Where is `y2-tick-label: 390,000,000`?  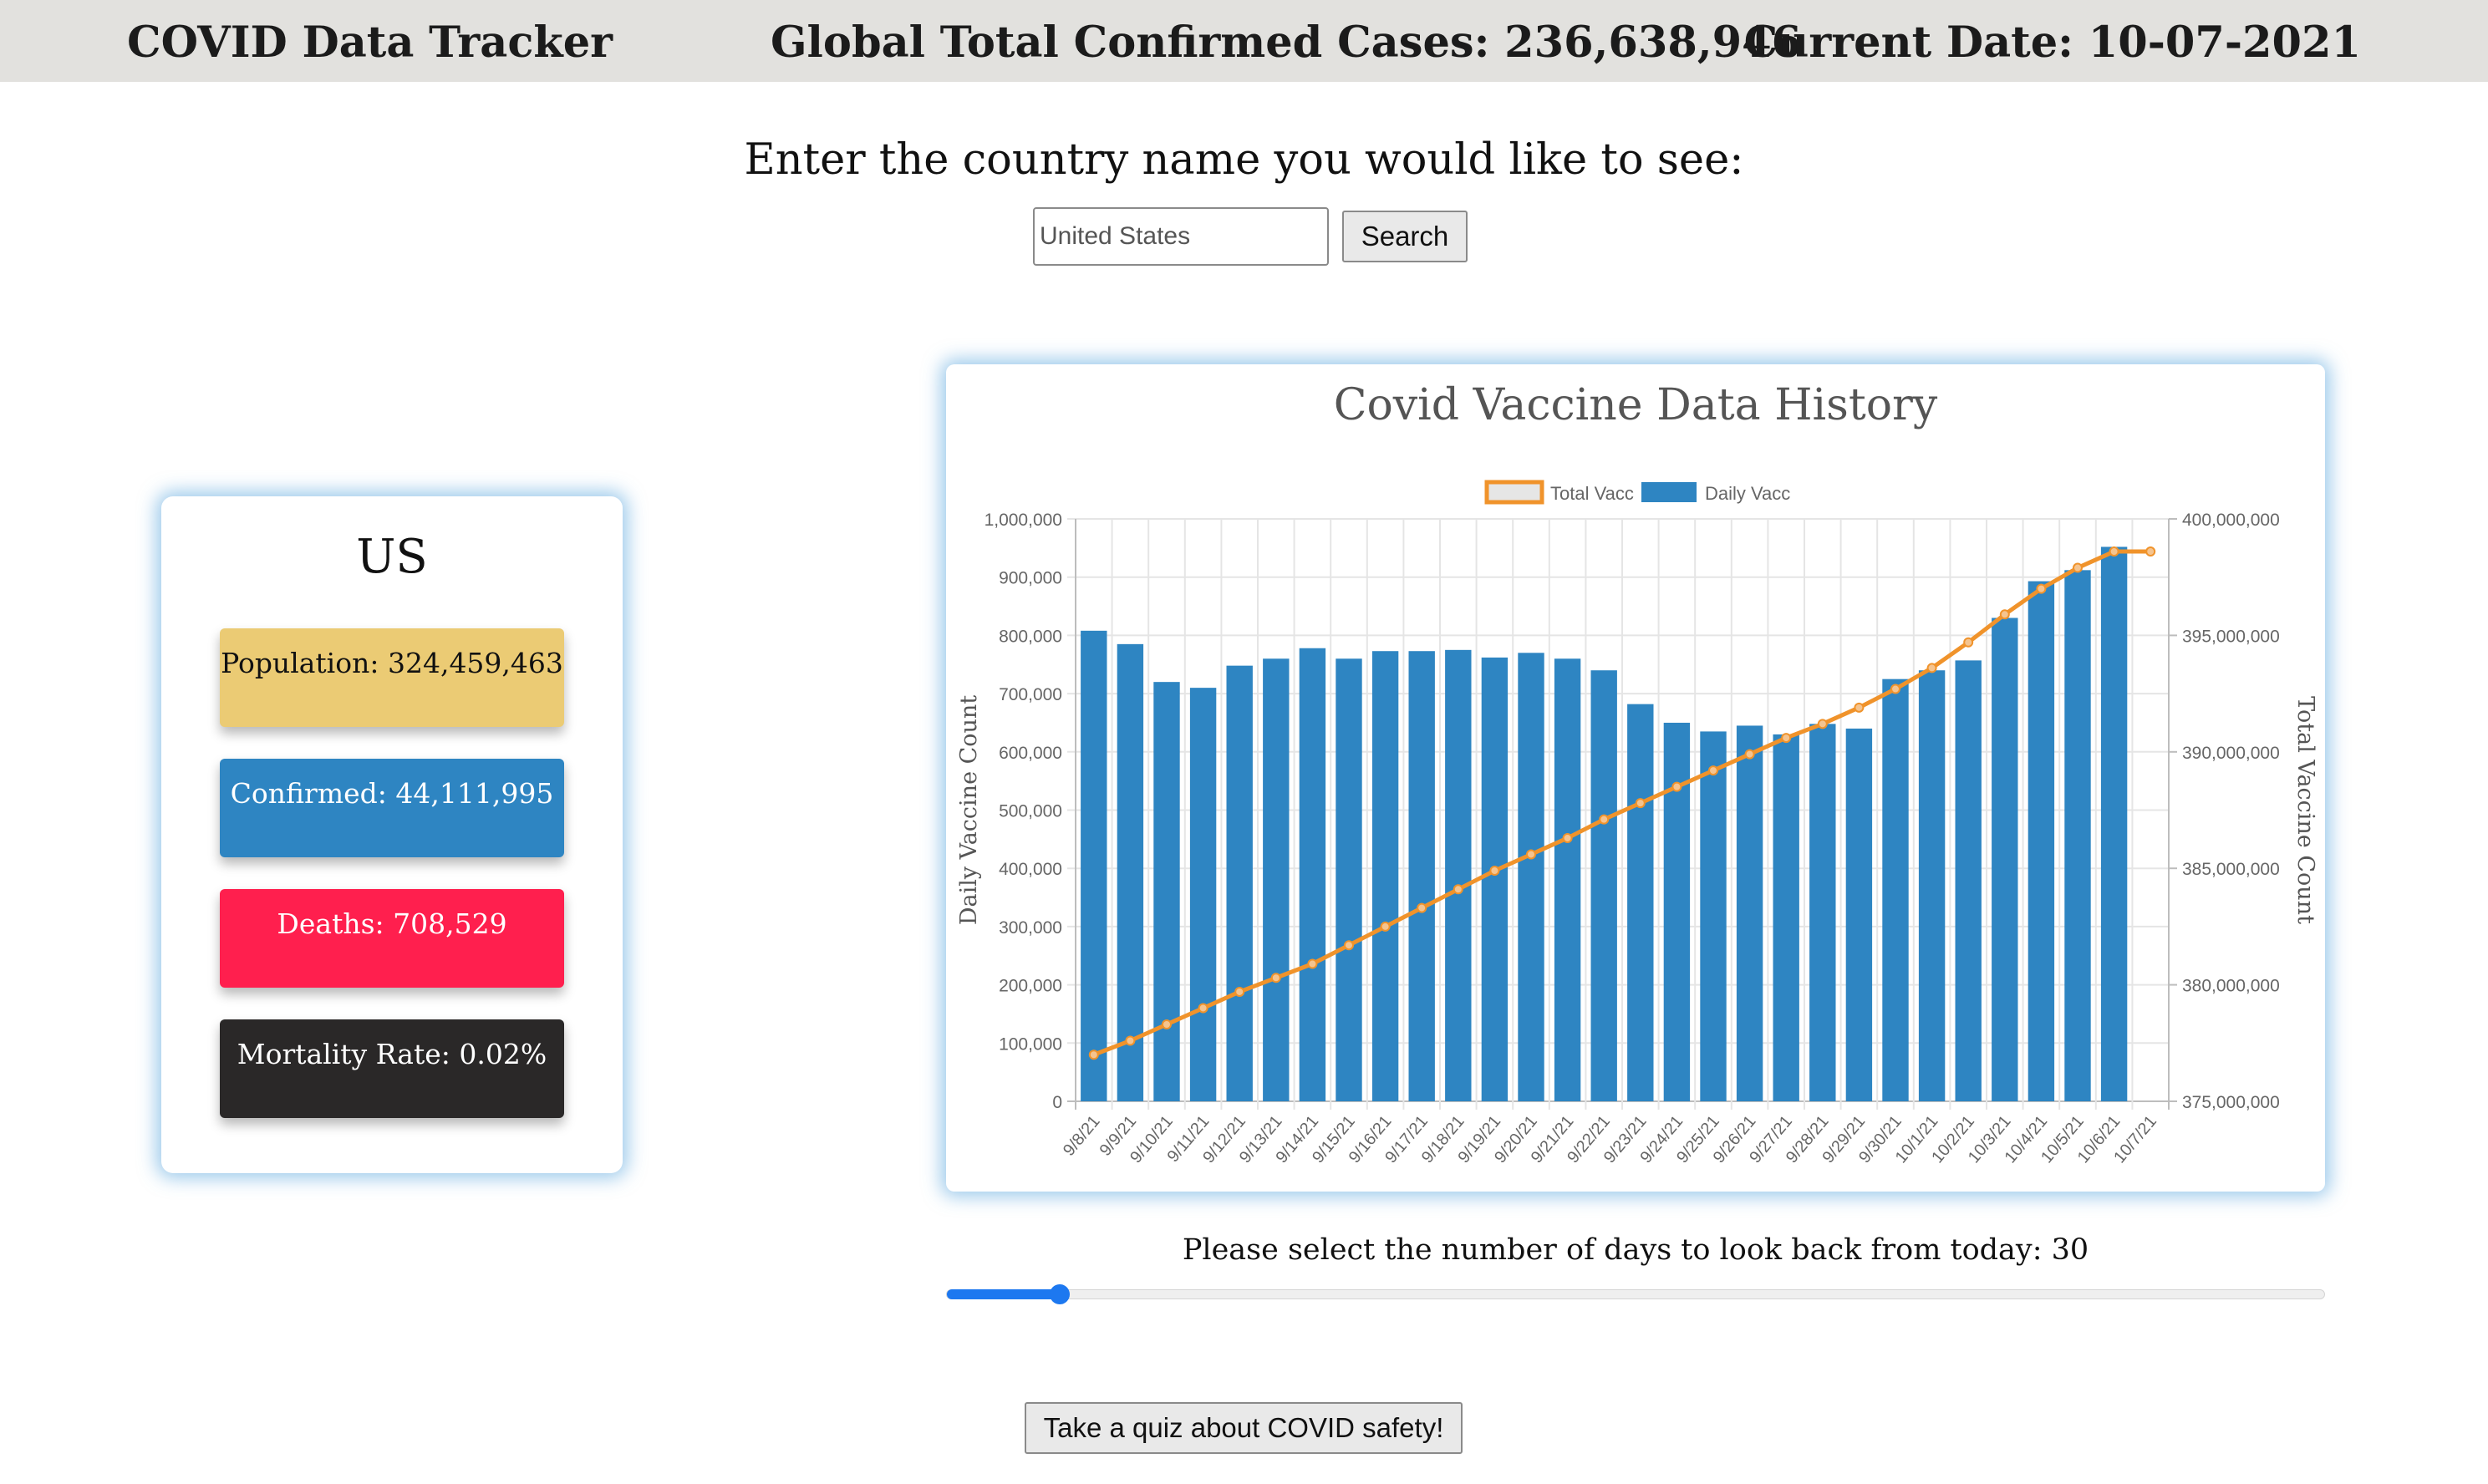 y2-tick-label: 390,000,000 is located at coordinates (2231, 753).